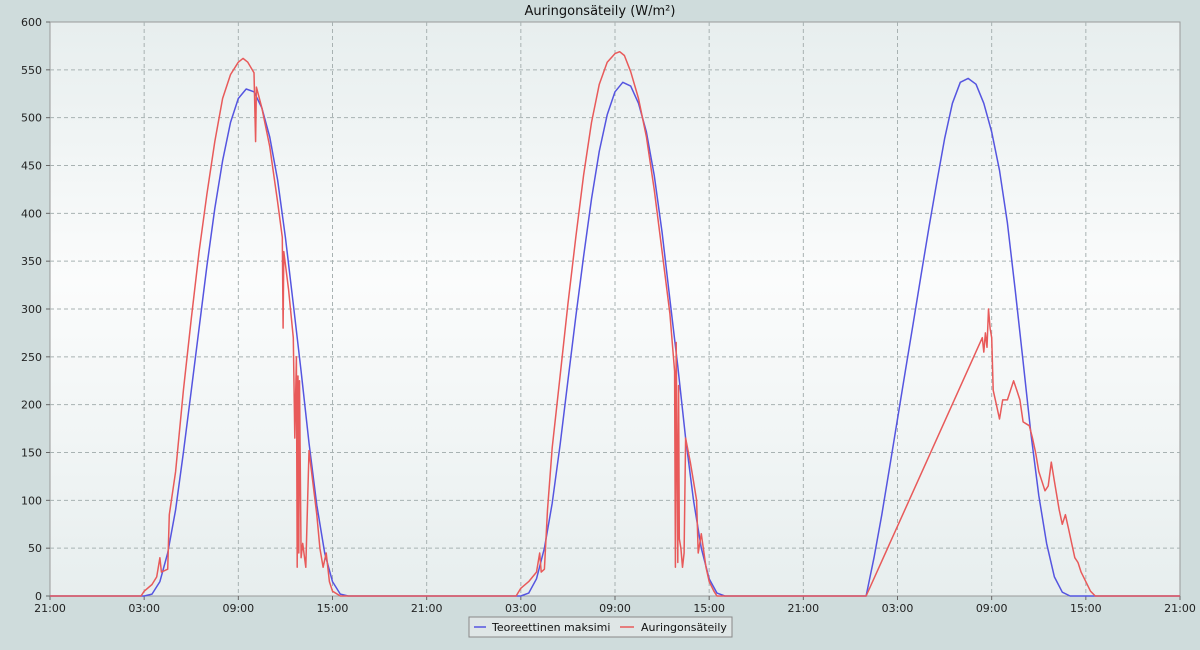 This screenshot has width=1200, height=650. I want to click on y-tick-label: 150, so click(31, 453).